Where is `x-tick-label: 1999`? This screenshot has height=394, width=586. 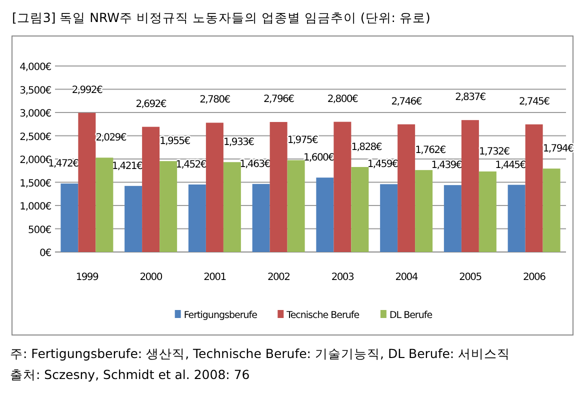 x-tick-label: 1999 is located at coordinates (87, 277).